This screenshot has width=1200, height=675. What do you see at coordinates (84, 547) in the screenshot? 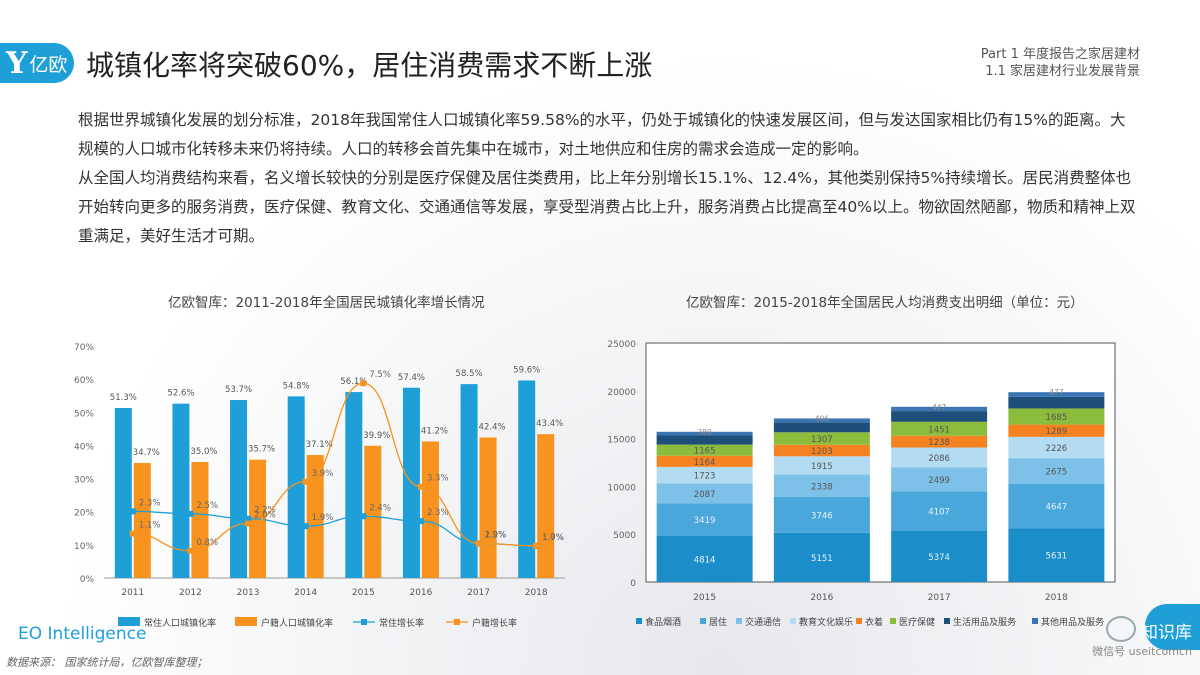
I see `y-tick-label: 10%` at bounding box center [84, 547].